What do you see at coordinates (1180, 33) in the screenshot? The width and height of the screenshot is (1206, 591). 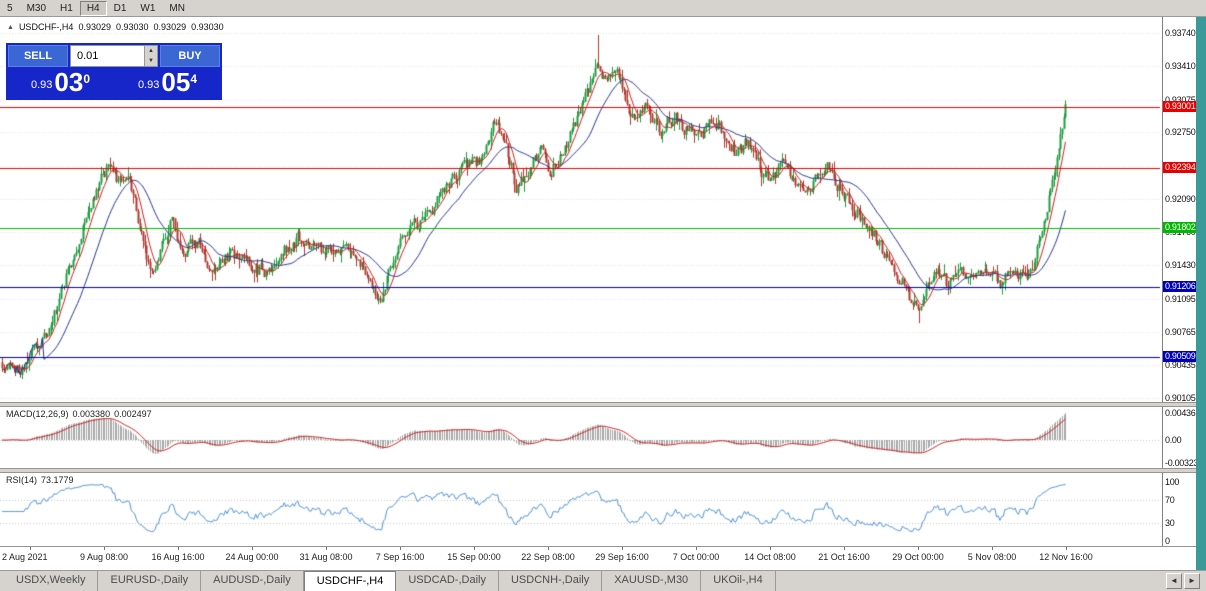 I see `price-tick-label: 0.93740` at bounding box center [1180, 33].